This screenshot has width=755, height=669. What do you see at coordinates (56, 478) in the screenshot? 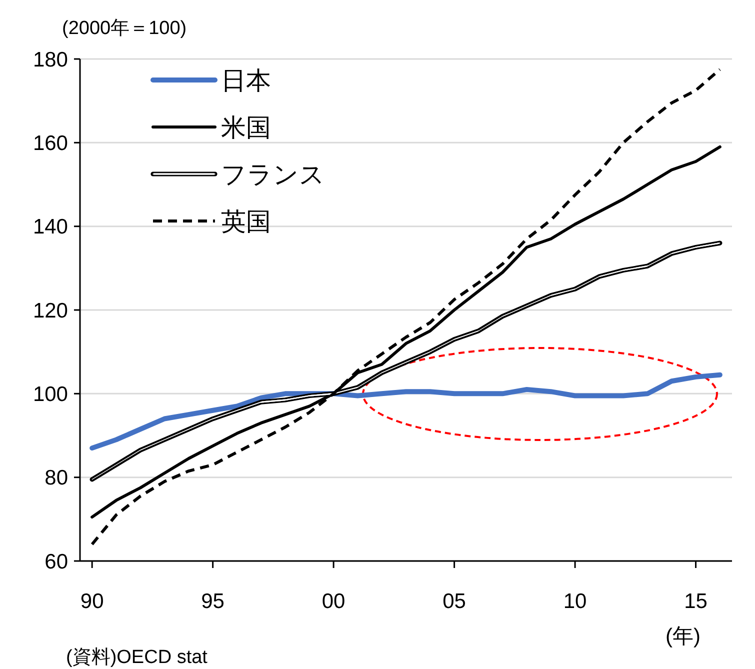
I see `y-tick-label: 80` at bounding box center [56, 478].